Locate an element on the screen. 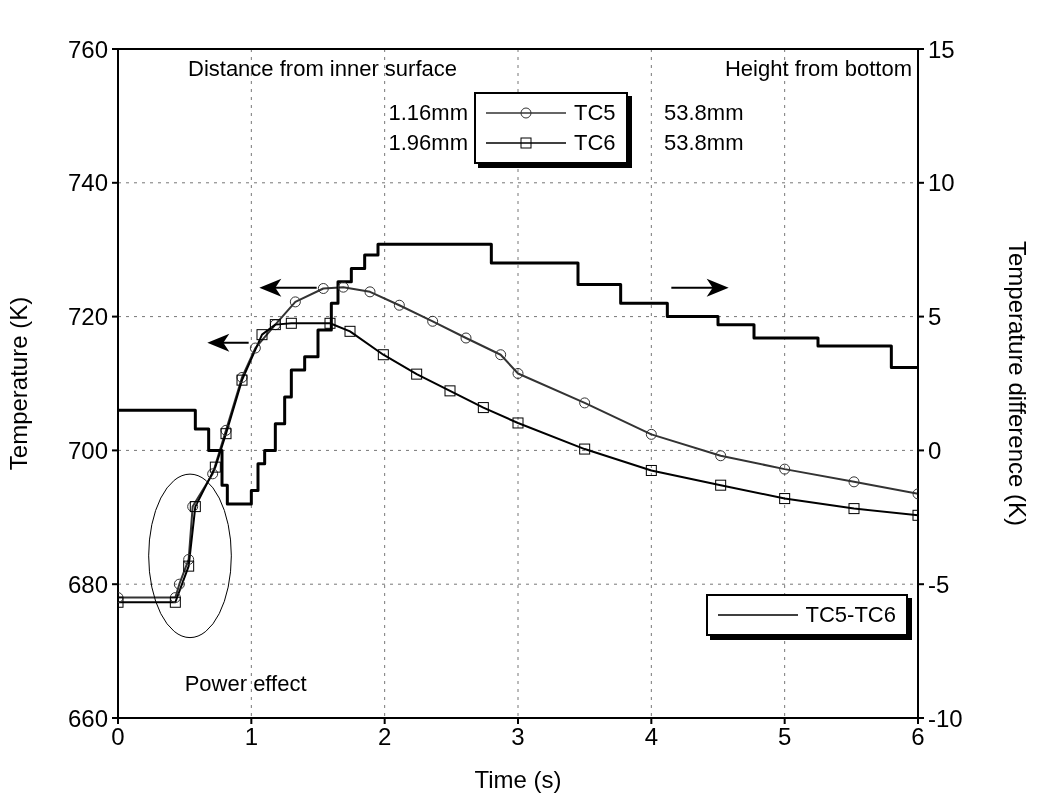  x-tick-label: 2 is located at coordinates (384, 737).